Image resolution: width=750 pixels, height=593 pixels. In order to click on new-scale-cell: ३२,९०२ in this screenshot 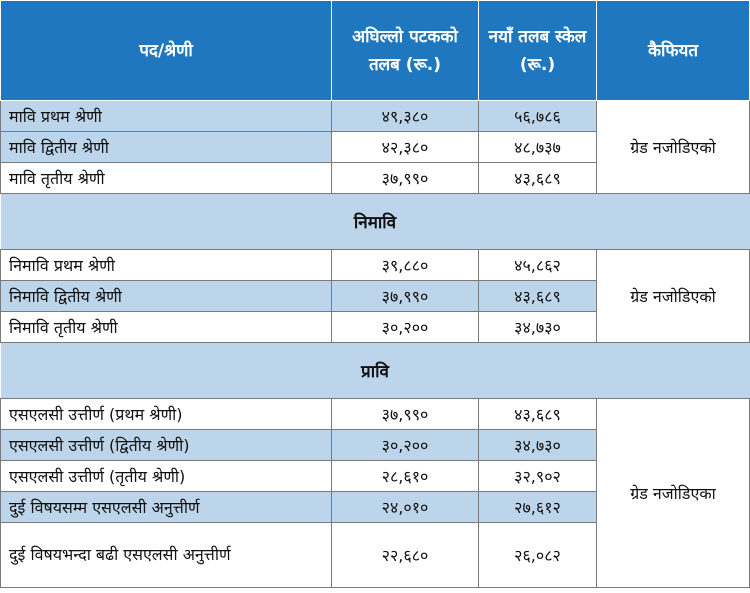, I will do `click(537, 476)`.